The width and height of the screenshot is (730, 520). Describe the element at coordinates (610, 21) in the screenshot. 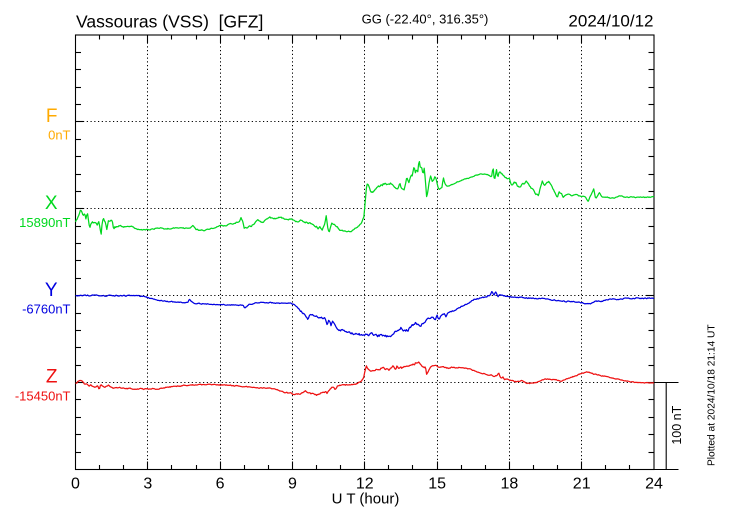

I see `svg-text: 2024/10/12` at that location.